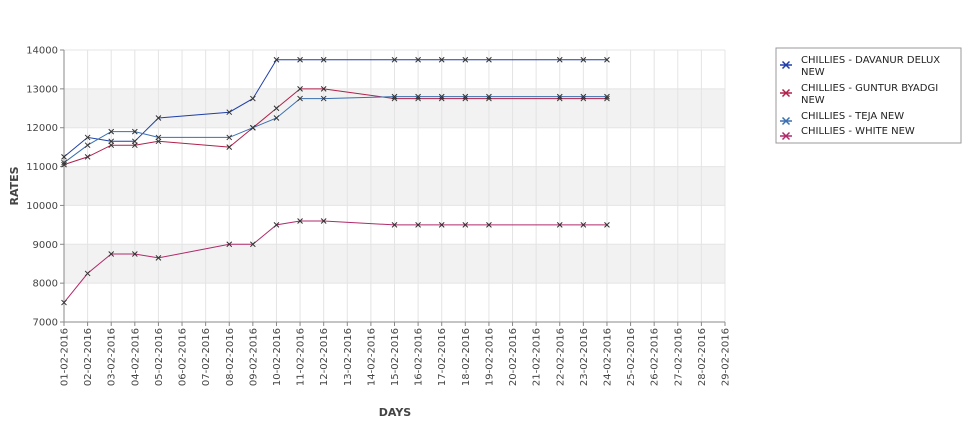 The width and height of the screenshot is (975, 429). Describe the element at coordinates (371, 357) in the screenshot. I see `x-tick-label: 14-02-2016` at that location.